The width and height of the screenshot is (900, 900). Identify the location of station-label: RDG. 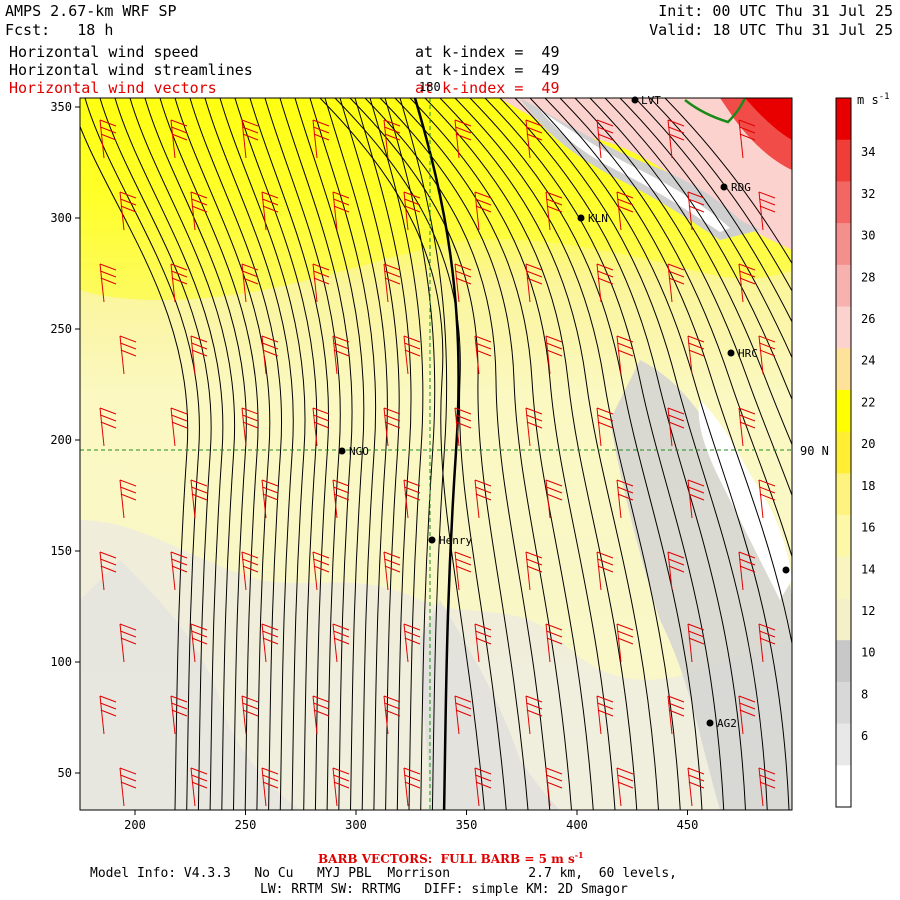
(741, 187).